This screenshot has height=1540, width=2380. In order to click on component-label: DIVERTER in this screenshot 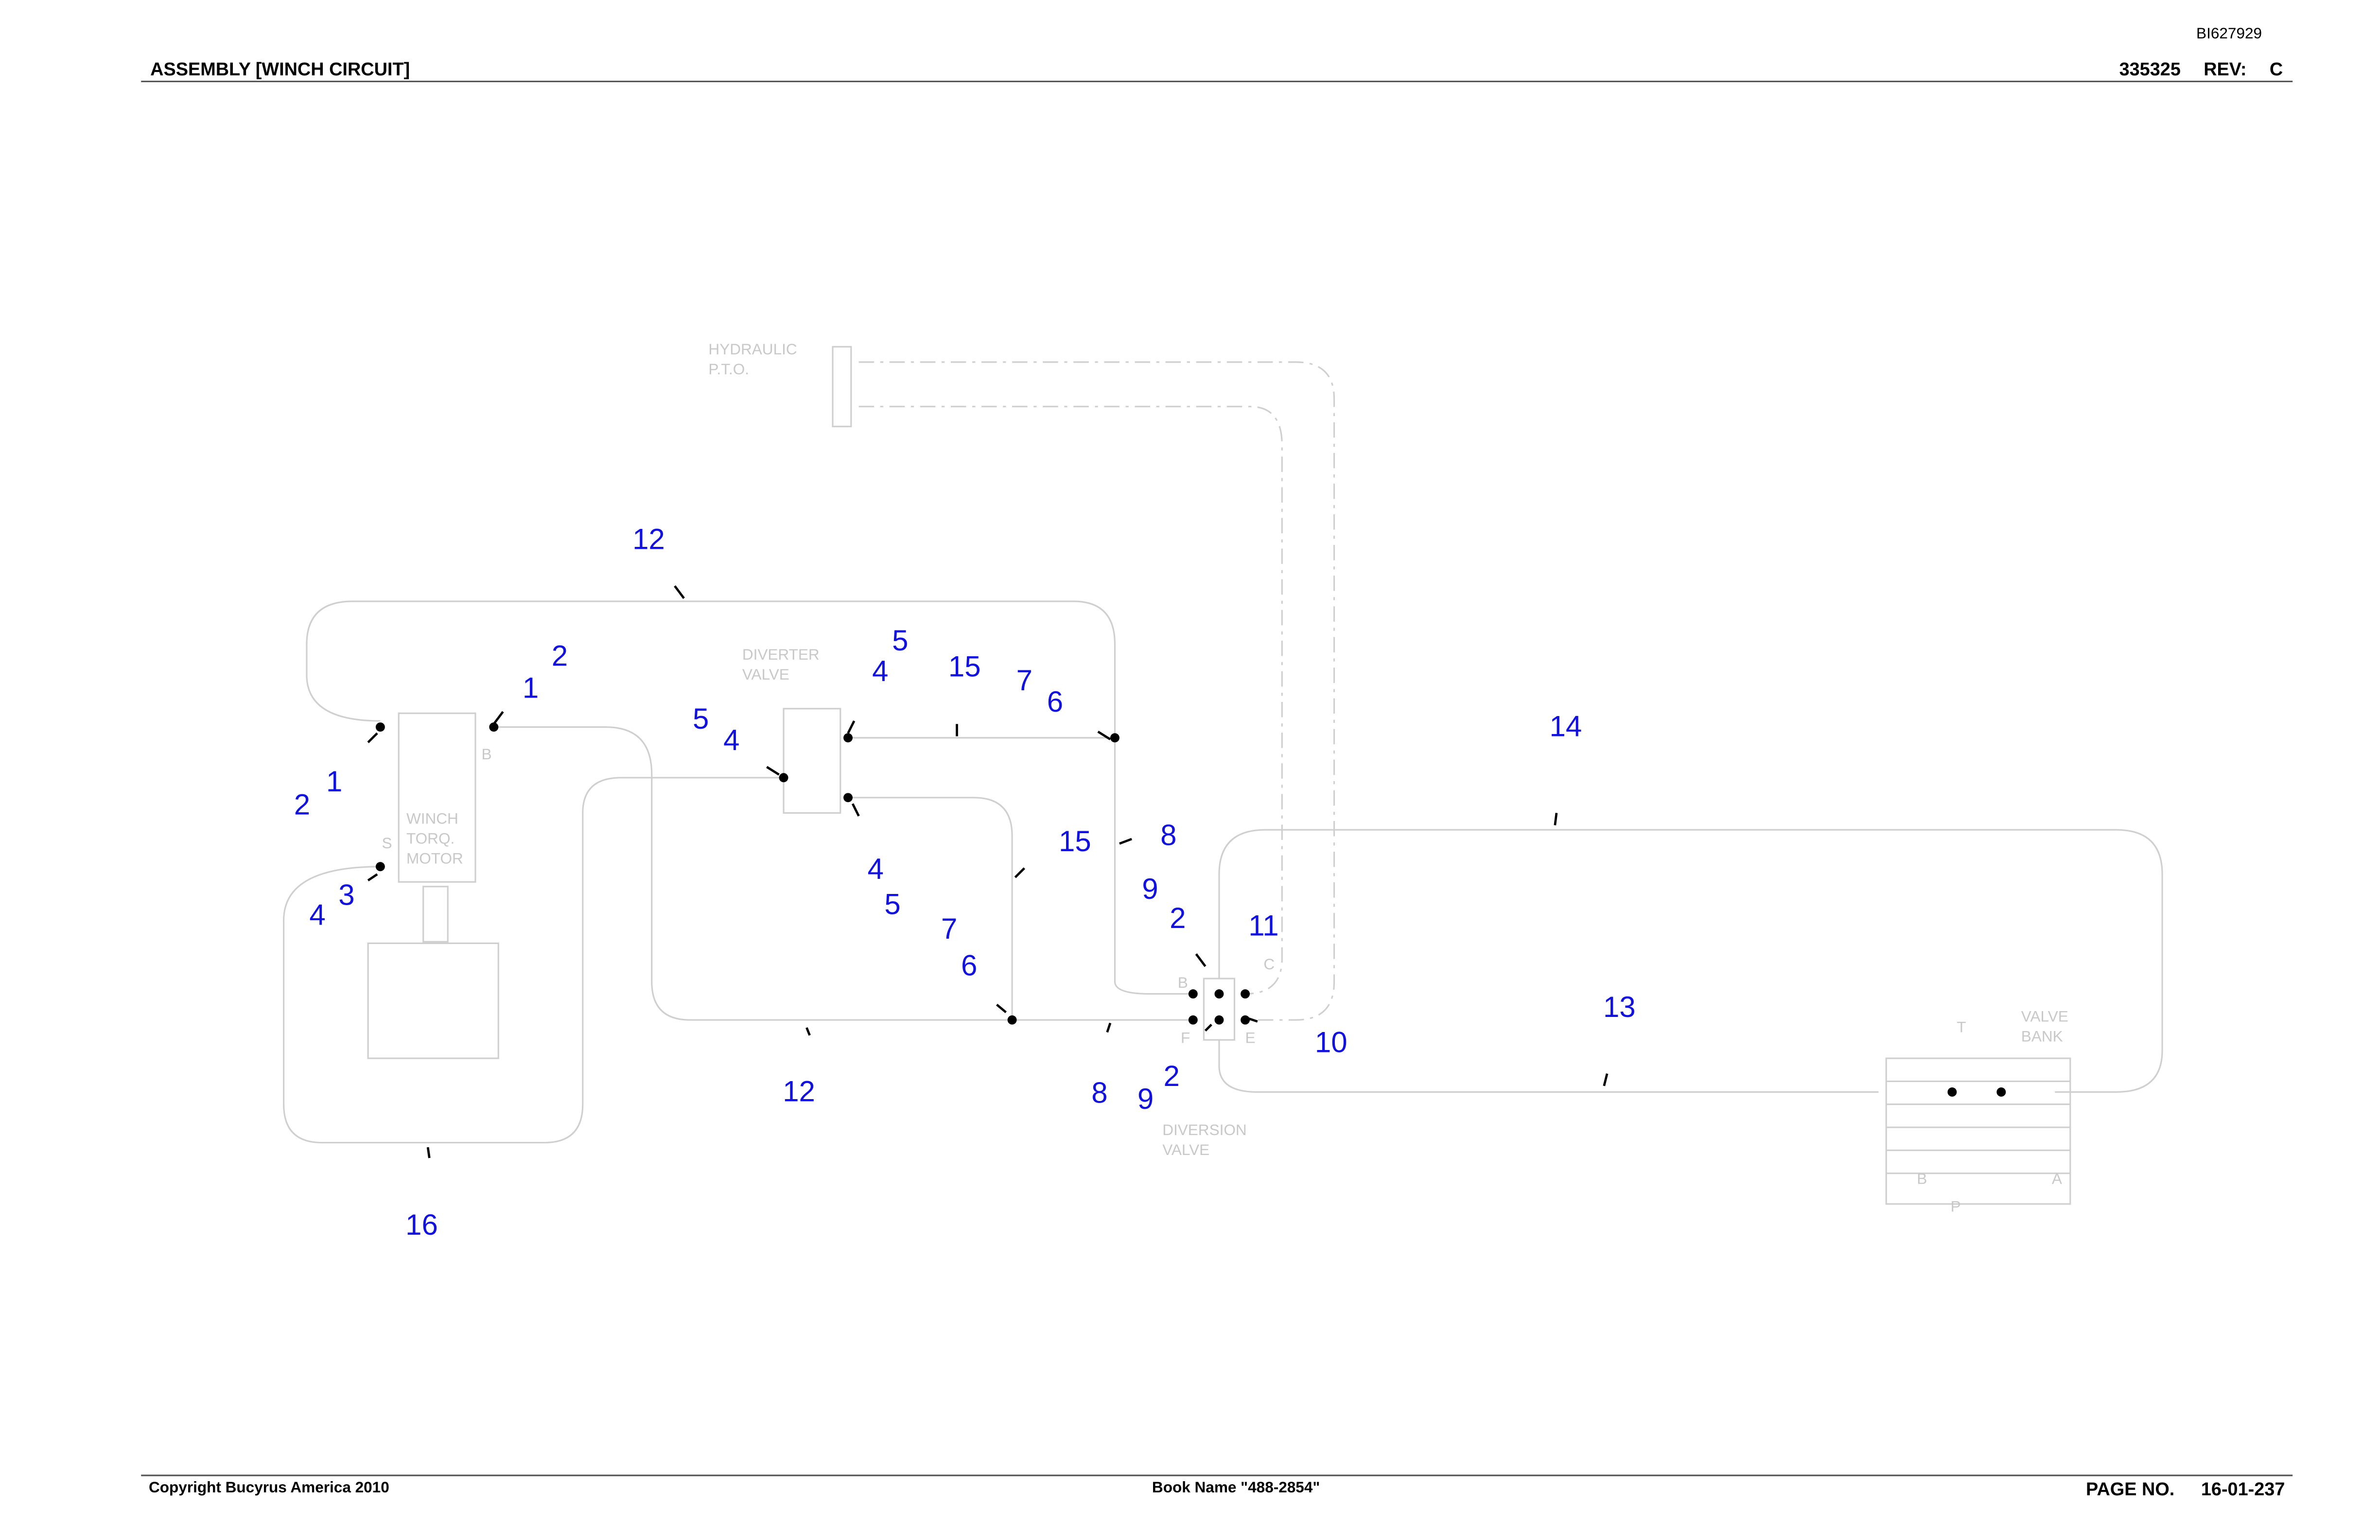, I will do `click(781, 654)`.